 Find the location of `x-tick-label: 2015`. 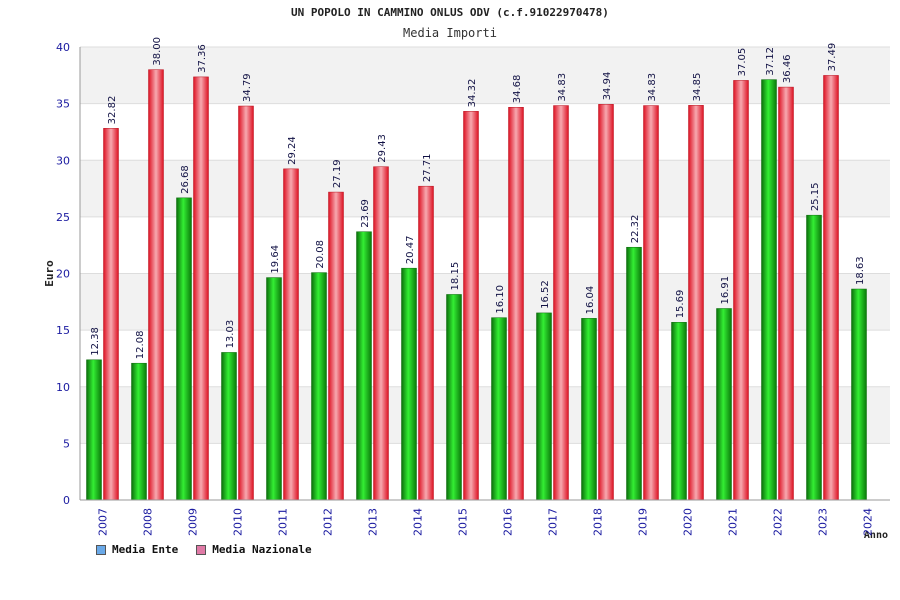

x-tick-label: 2015 is located at coordinates (463, 522).